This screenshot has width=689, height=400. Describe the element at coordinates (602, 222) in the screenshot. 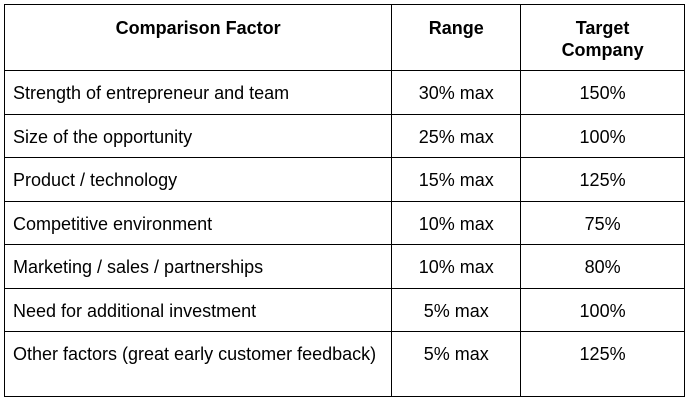

I see `table-cell: 75%` at that location.